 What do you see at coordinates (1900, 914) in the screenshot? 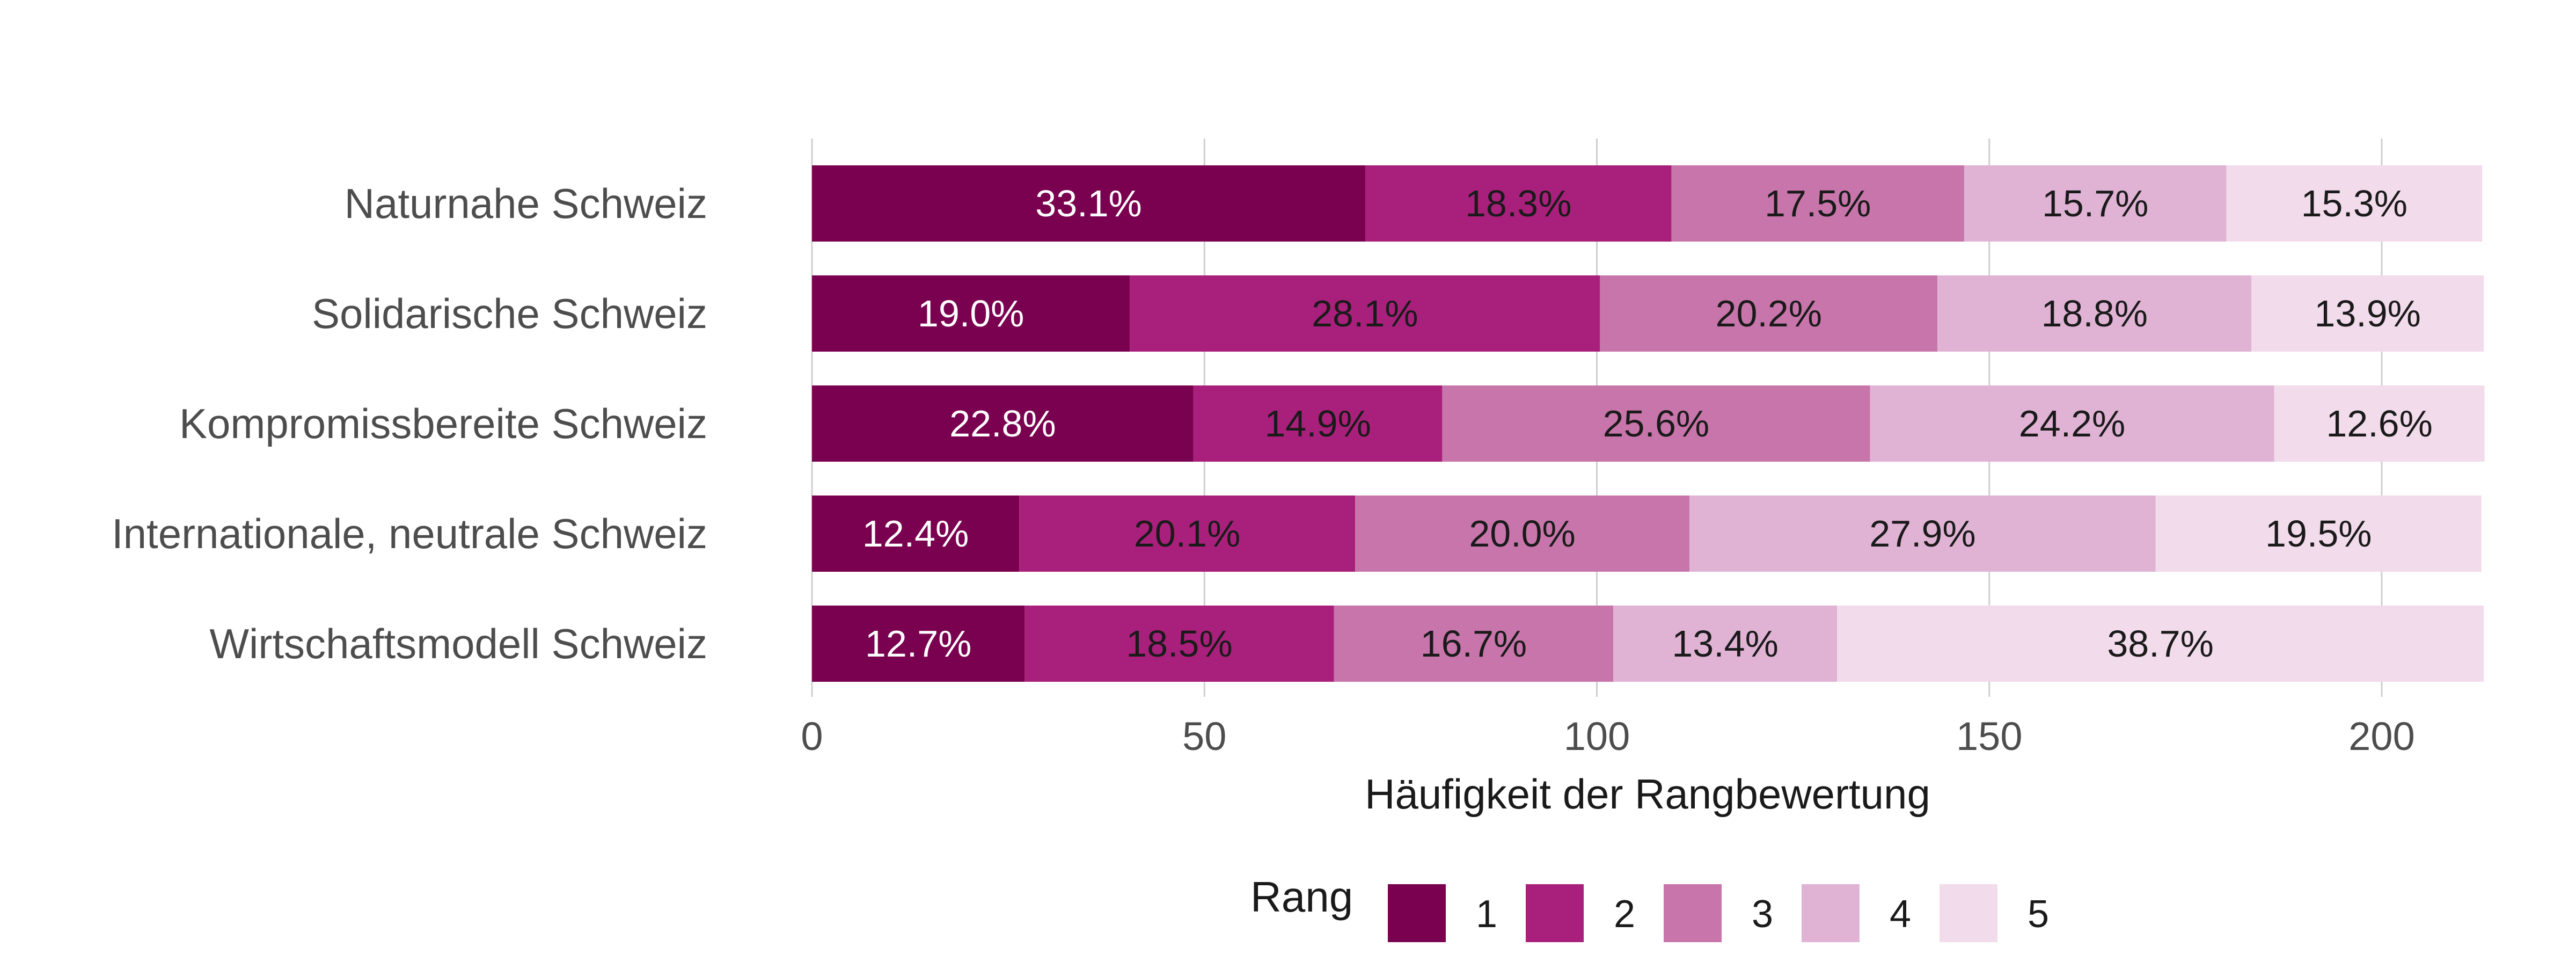
I see `legend-entry-label: 4` at bounding box center [1900, 914].